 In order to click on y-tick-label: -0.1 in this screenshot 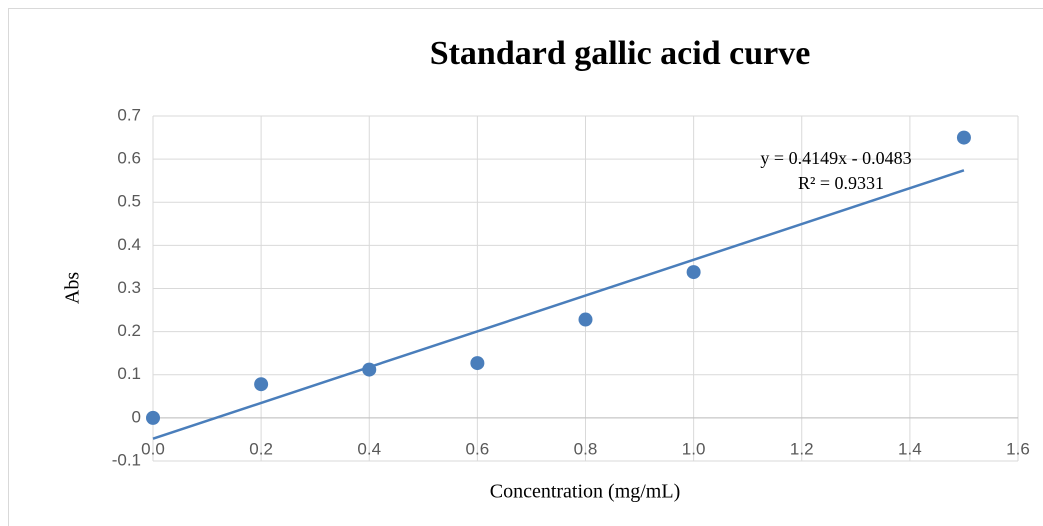, I will do `click(126, 459)`.